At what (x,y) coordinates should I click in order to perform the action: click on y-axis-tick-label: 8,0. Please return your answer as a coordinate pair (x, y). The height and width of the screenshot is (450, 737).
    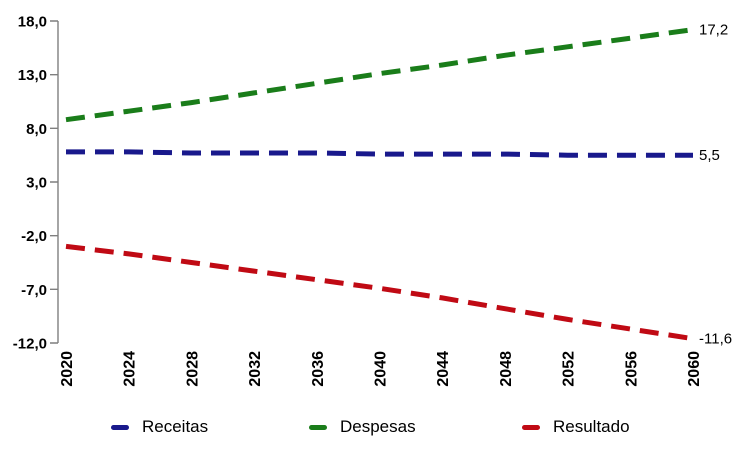
    Looking at the image, I should click on (36, 129).